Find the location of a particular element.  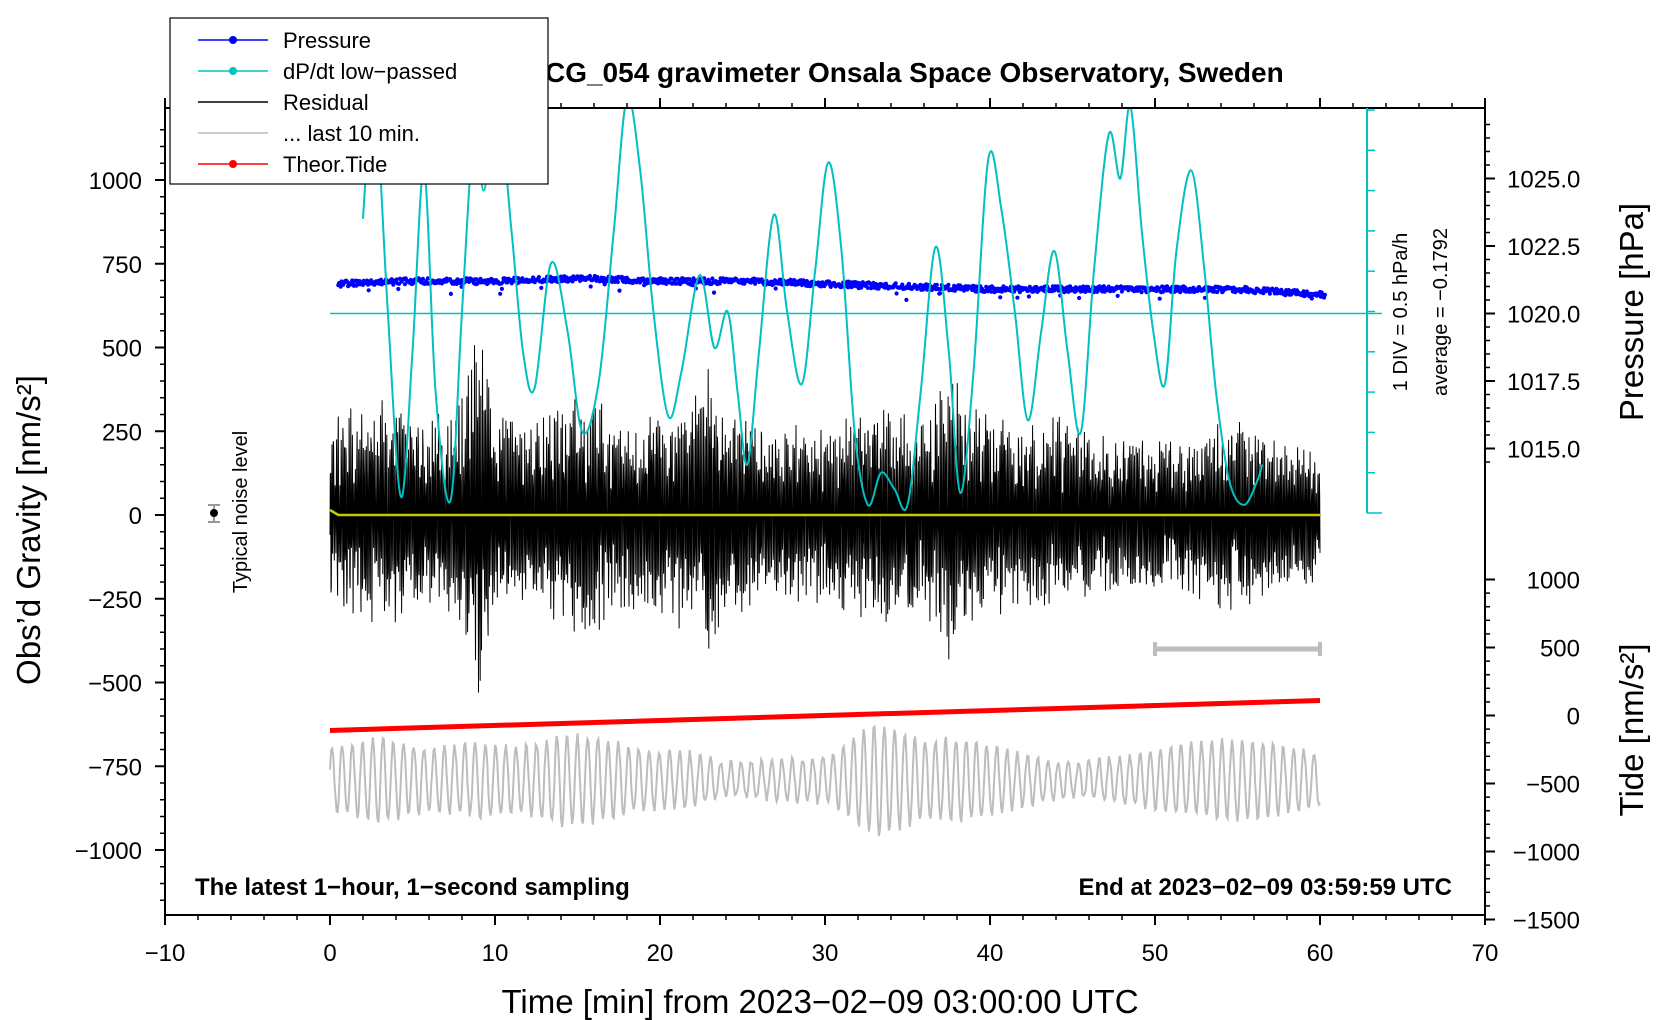

y-tick-label: 500 is located at coordinates (122, 349).